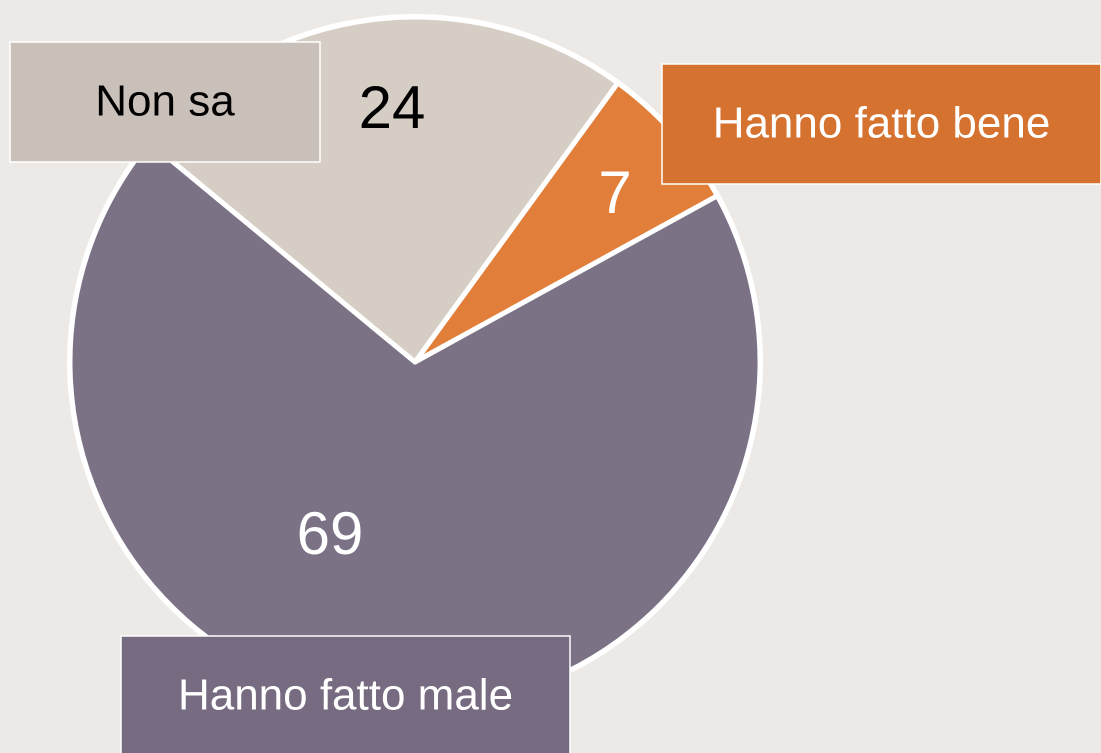  I want to click on category-label: Non sa, so click(165, 101).